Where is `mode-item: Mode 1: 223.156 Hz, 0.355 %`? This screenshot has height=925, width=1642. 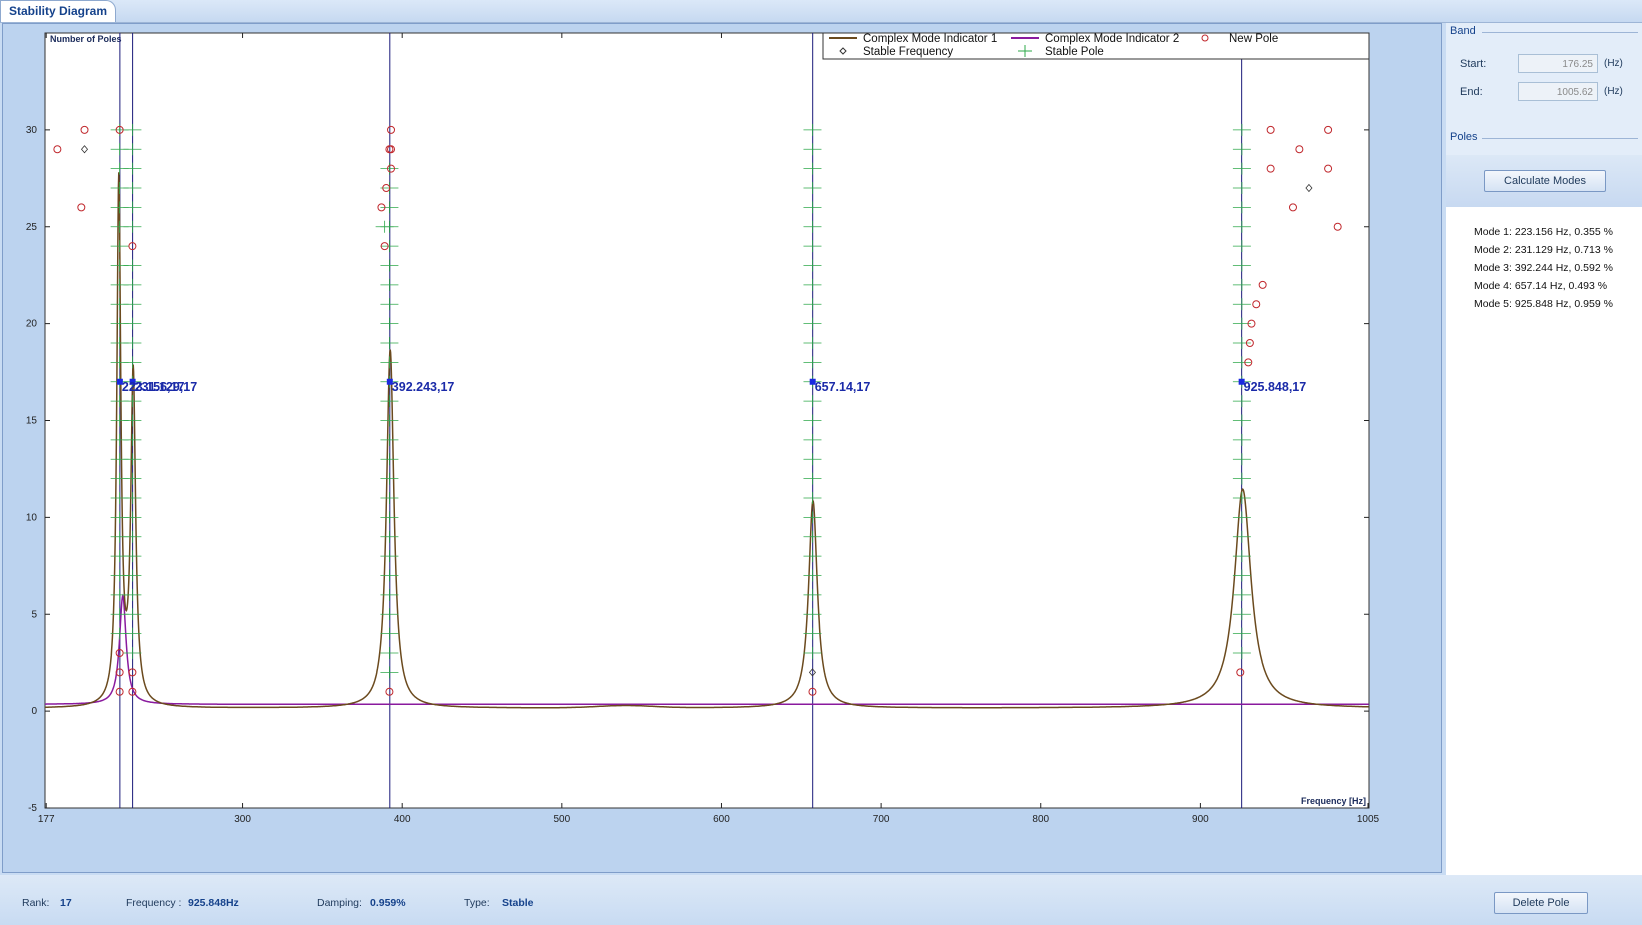
mode-item: Mode 1: 223.156 Hz, 0.355 % is located at coordinates (1543, 232).